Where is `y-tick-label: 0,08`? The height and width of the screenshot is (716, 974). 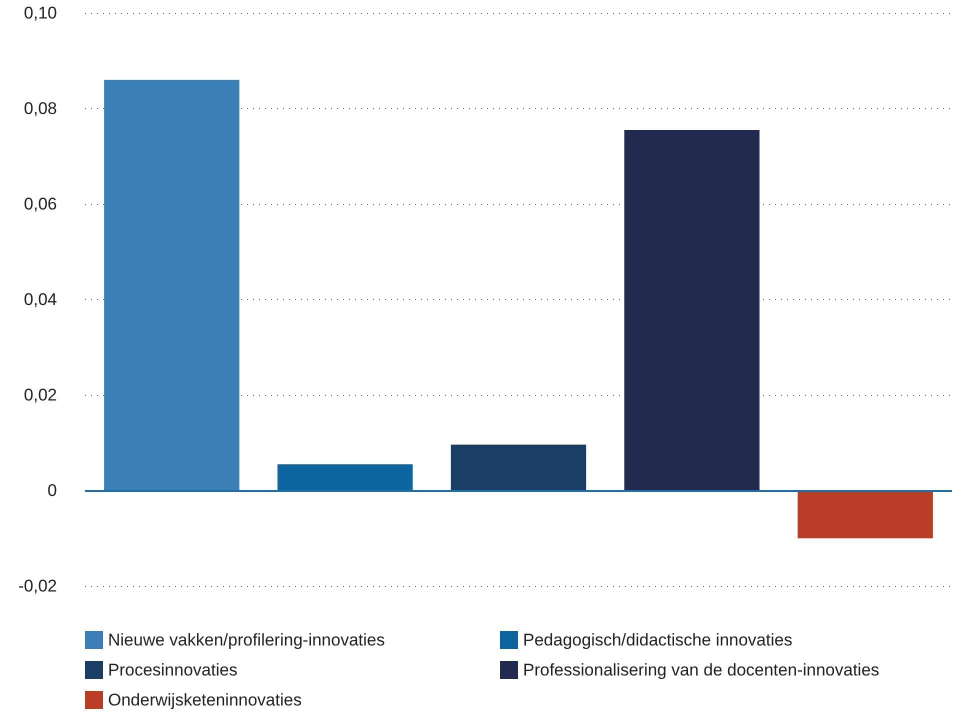
y-tick-label: 0,08 is located at coordinates (40, 108).